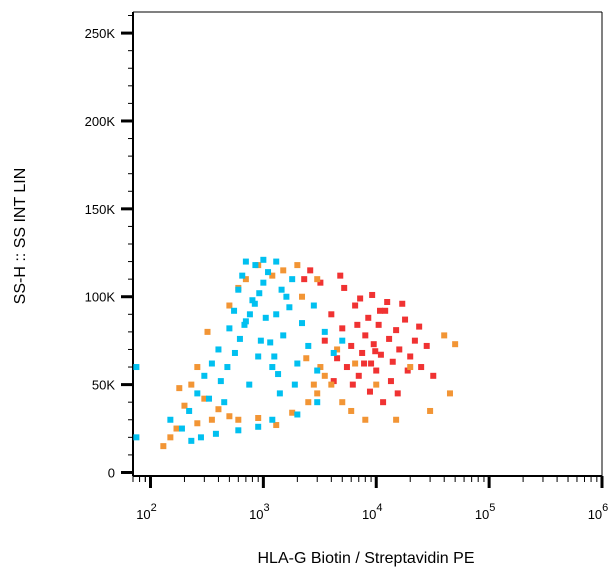  Describe the element at coordinates (370, 499) in the screenshot. I see `x-axis-ticks: 10² 10³ 10⁴ 10⁵ 10⁶` at that location.